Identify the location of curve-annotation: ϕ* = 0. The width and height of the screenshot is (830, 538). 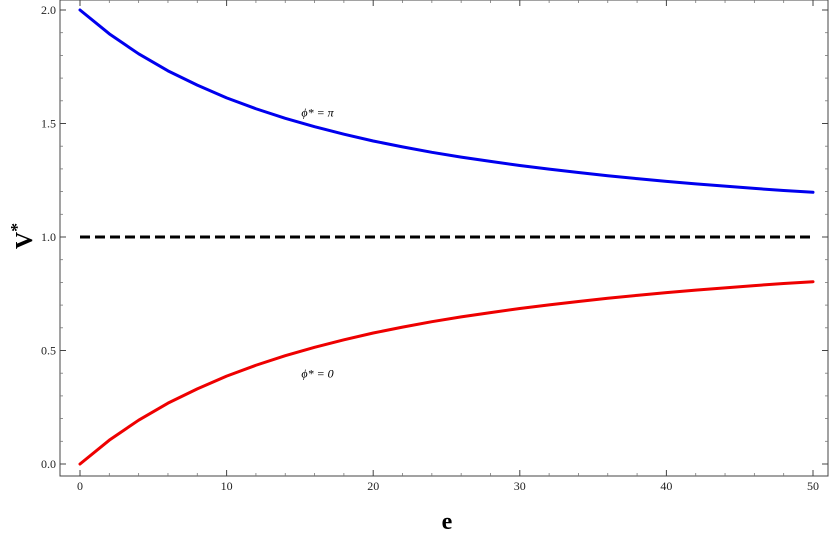
(317, 374).